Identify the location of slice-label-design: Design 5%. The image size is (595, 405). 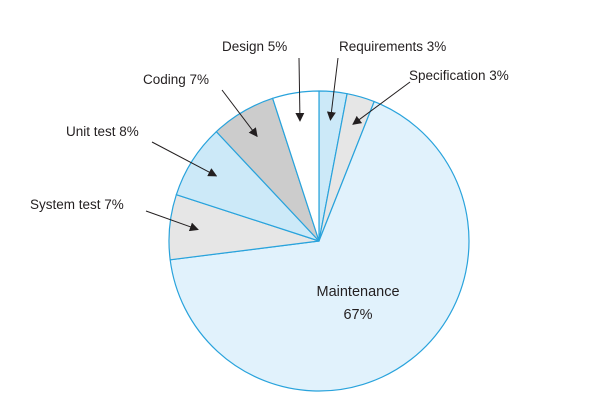
(254, 46).